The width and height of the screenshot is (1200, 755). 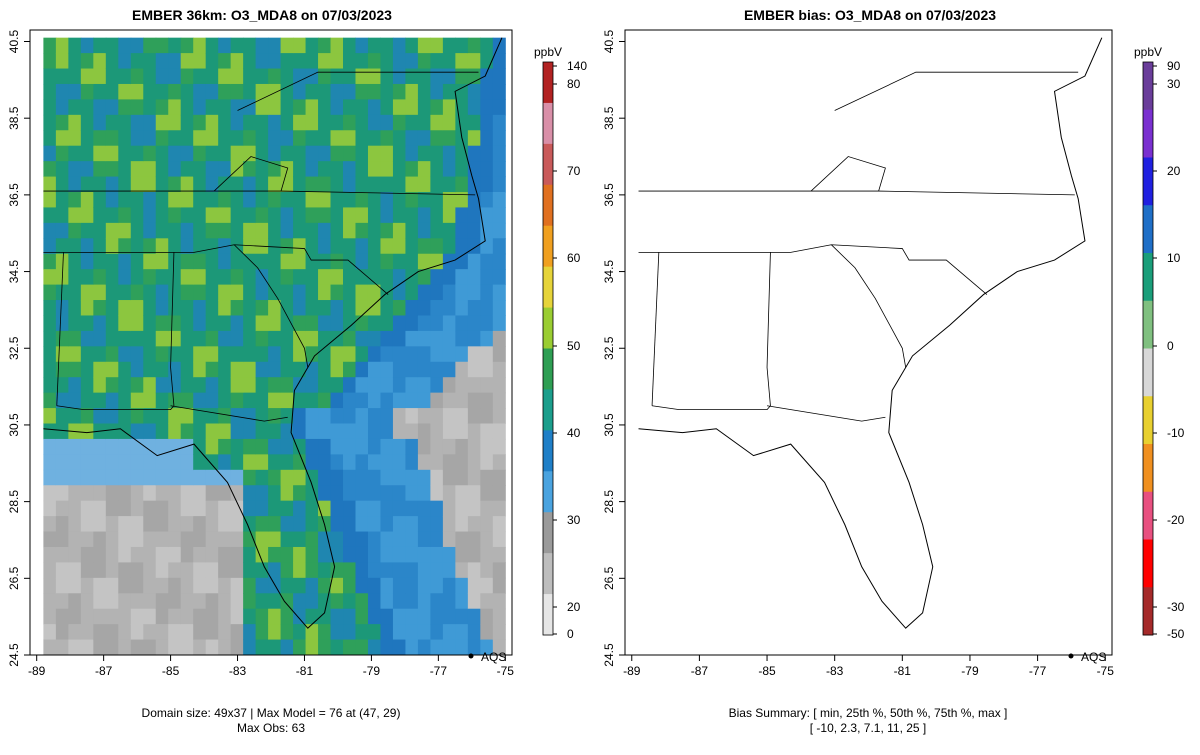 I want to click on colorbar-tick-label: 30, so click(x=574, y=520).